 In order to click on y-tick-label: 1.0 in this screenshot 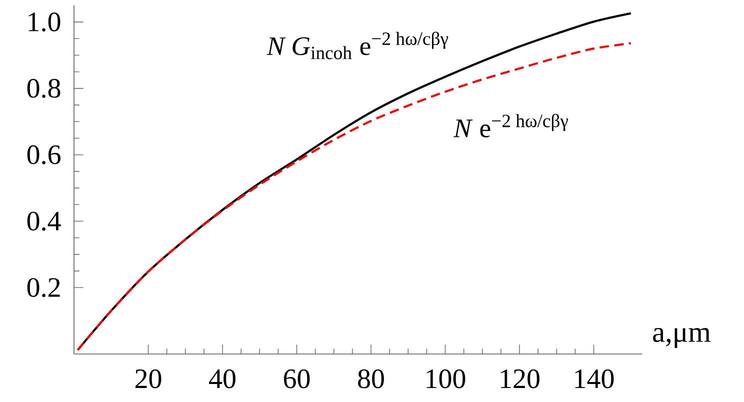, I will do `click(44, 22)`.